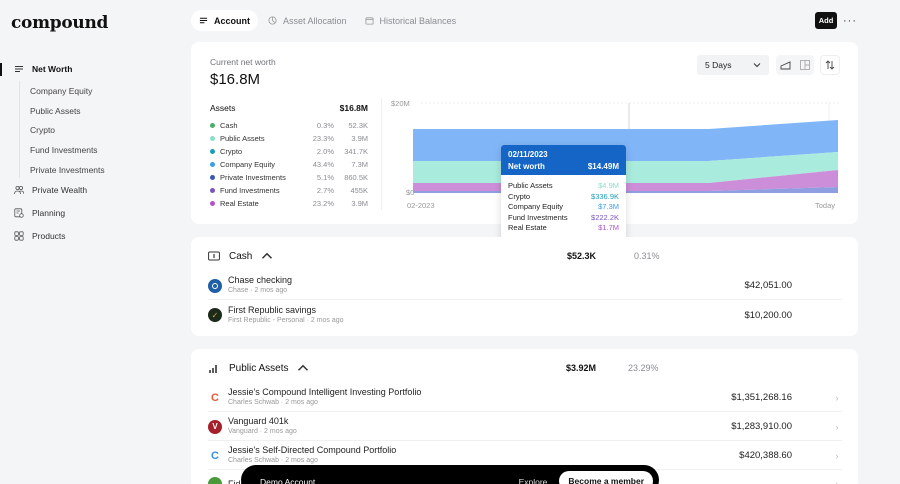  What do you see at coordinates (356, 177) in the screenshot?
I see `asset-amount: 860.5K` at bounding box center [356, 177].